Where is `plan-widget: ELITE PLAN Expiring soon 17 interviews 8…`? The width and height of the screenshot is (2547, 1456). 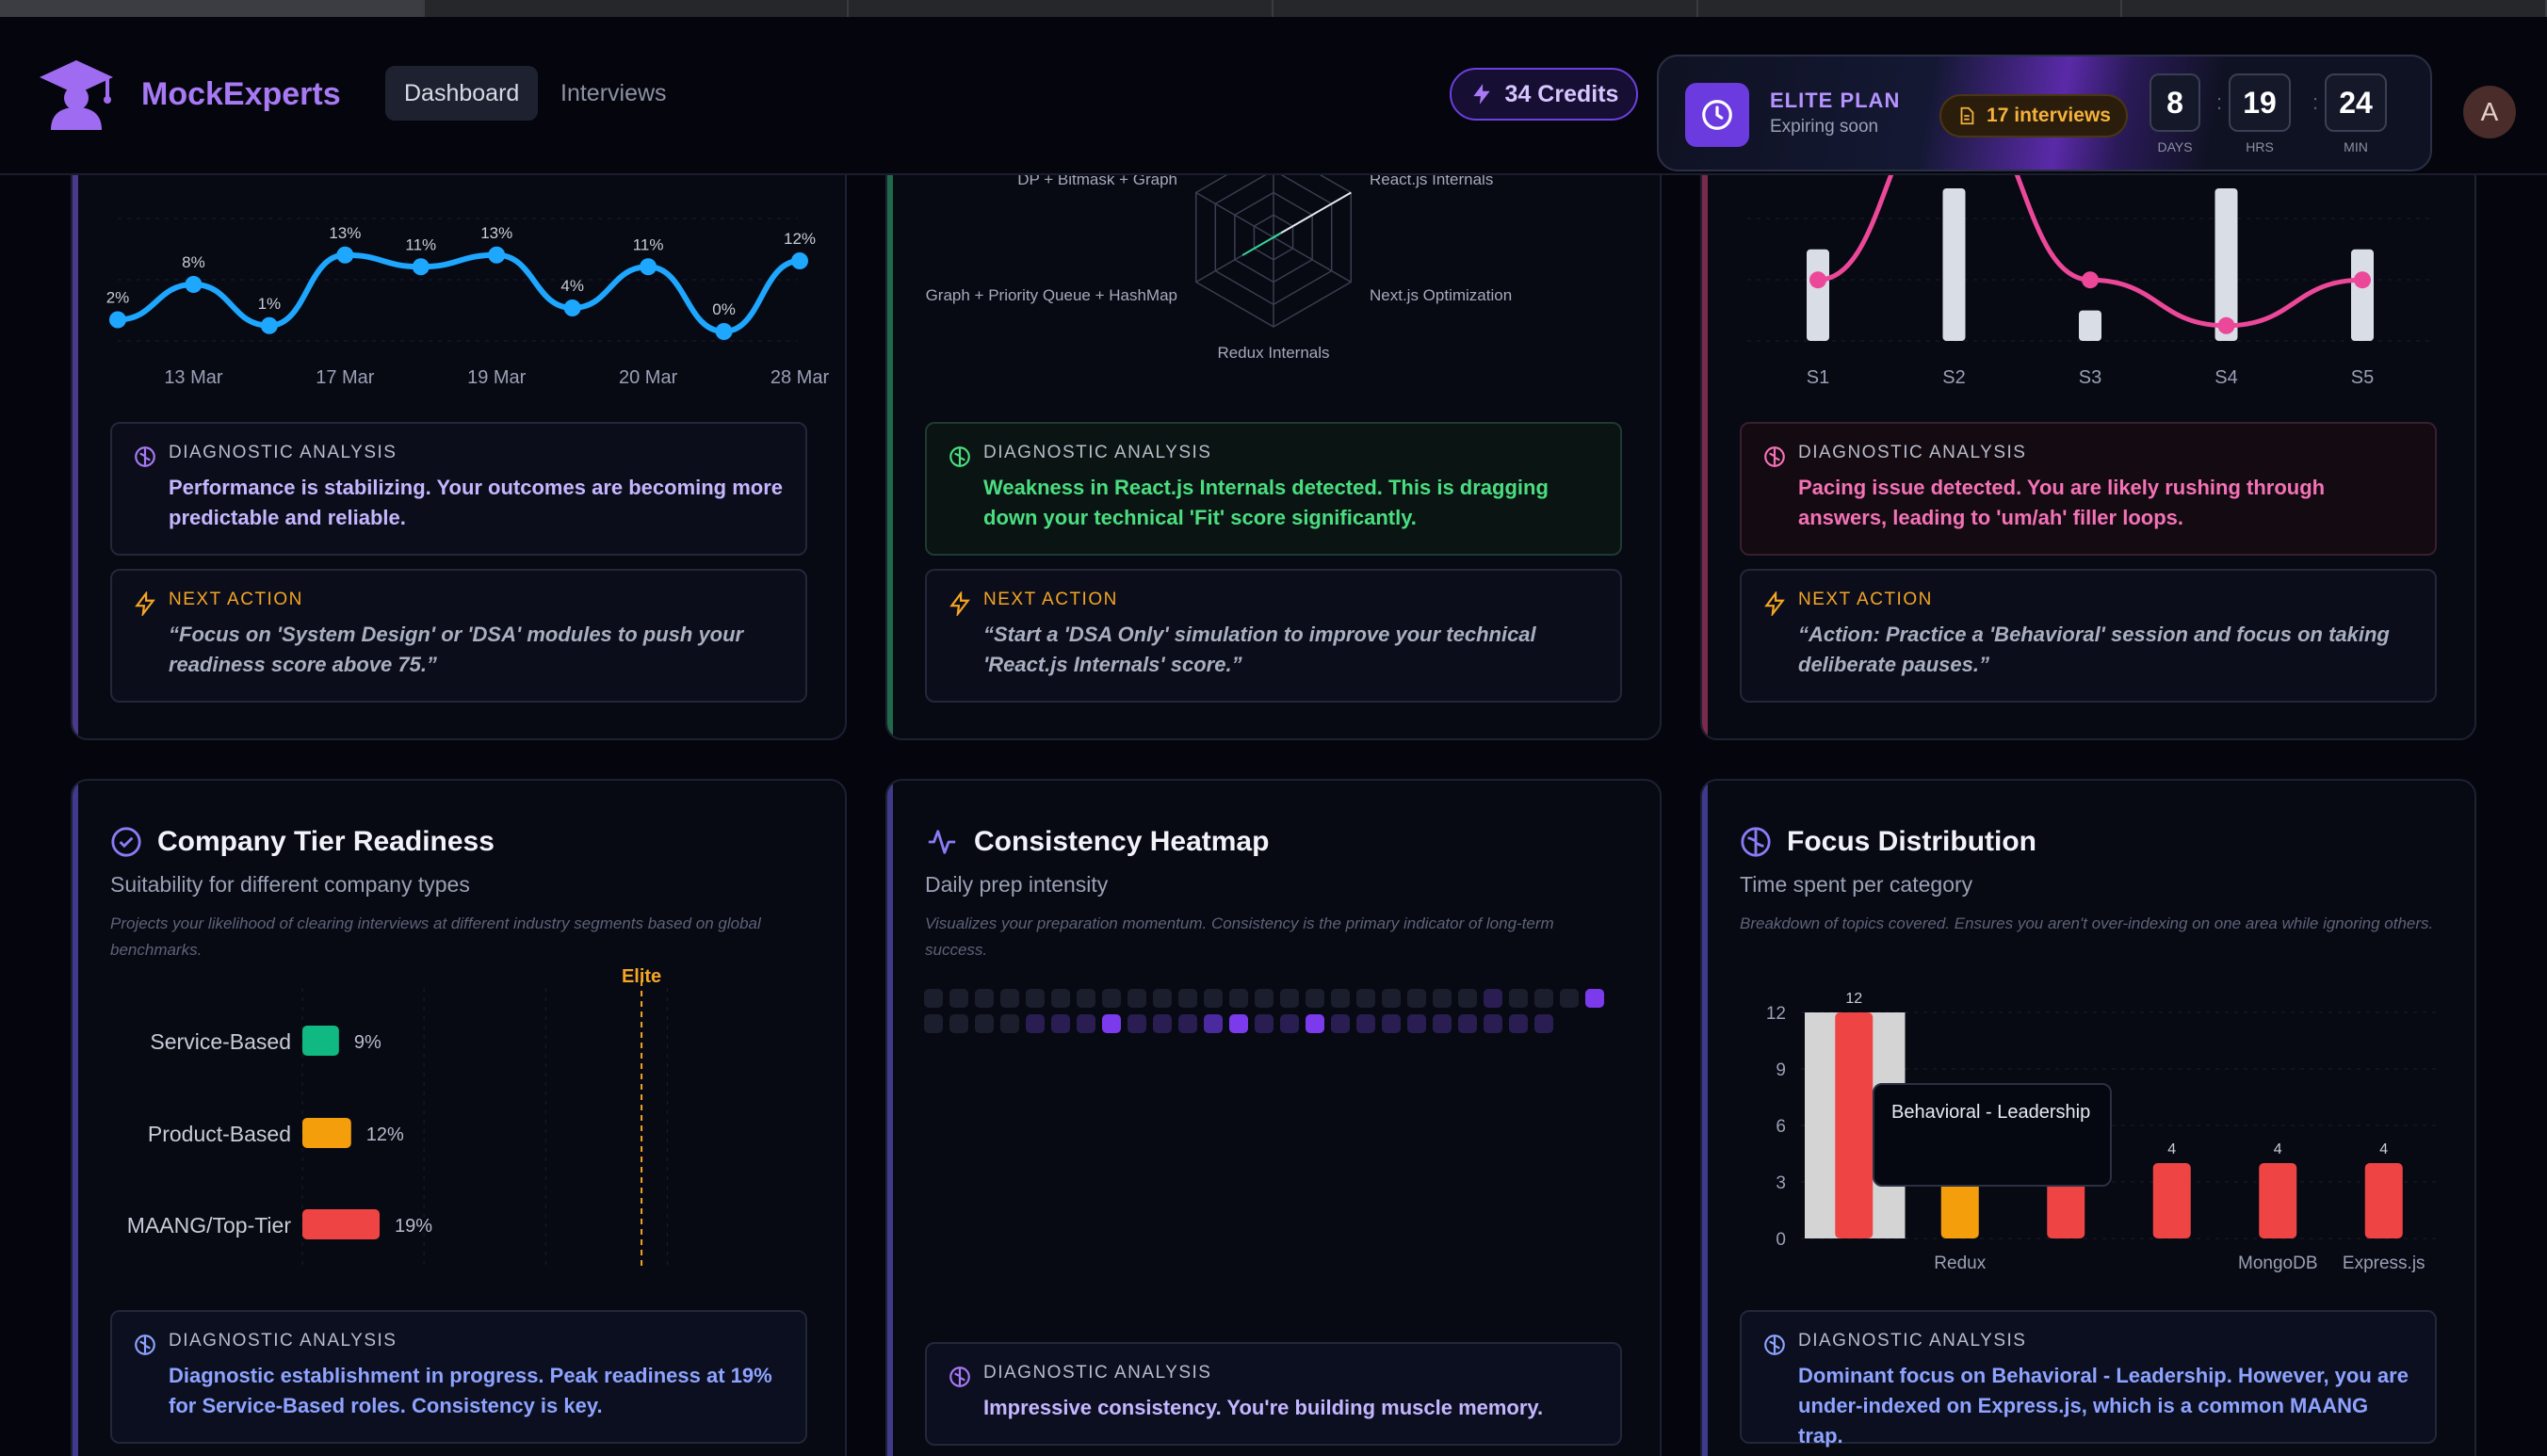
plan-widget: ELITE PLAN Expiring soon 17 interviews 8… is located at coordinates (2044, 113).